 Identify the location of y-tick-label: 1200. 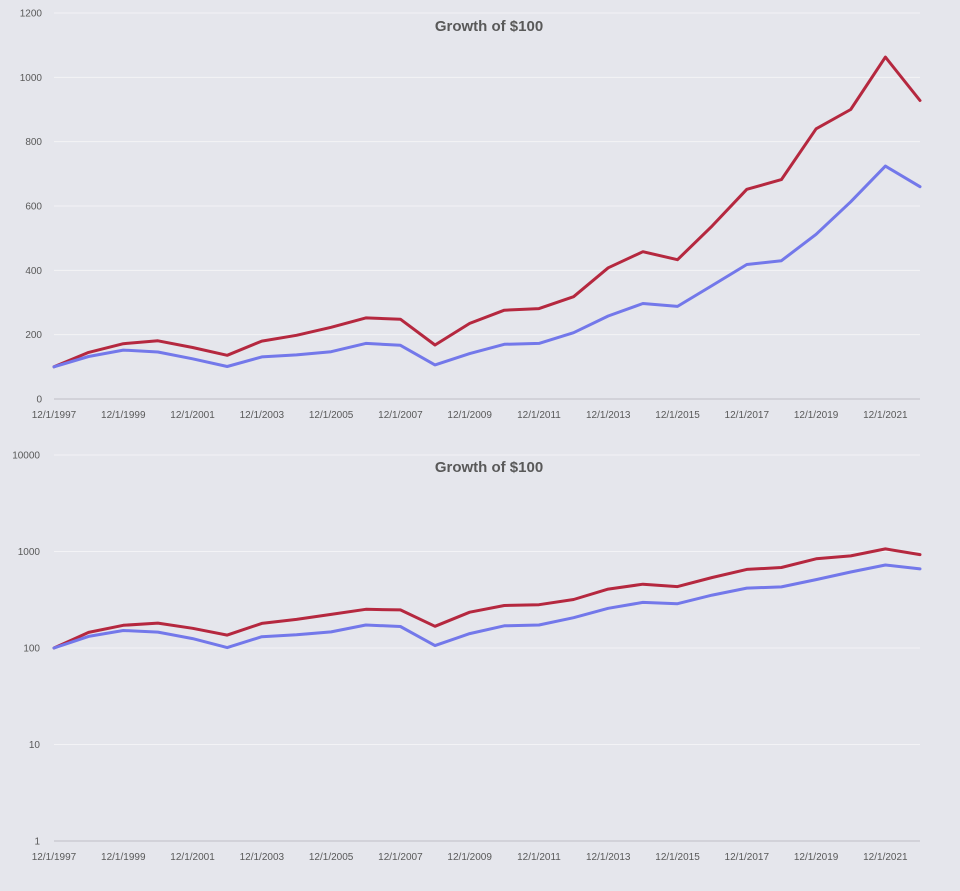
(31, 14).